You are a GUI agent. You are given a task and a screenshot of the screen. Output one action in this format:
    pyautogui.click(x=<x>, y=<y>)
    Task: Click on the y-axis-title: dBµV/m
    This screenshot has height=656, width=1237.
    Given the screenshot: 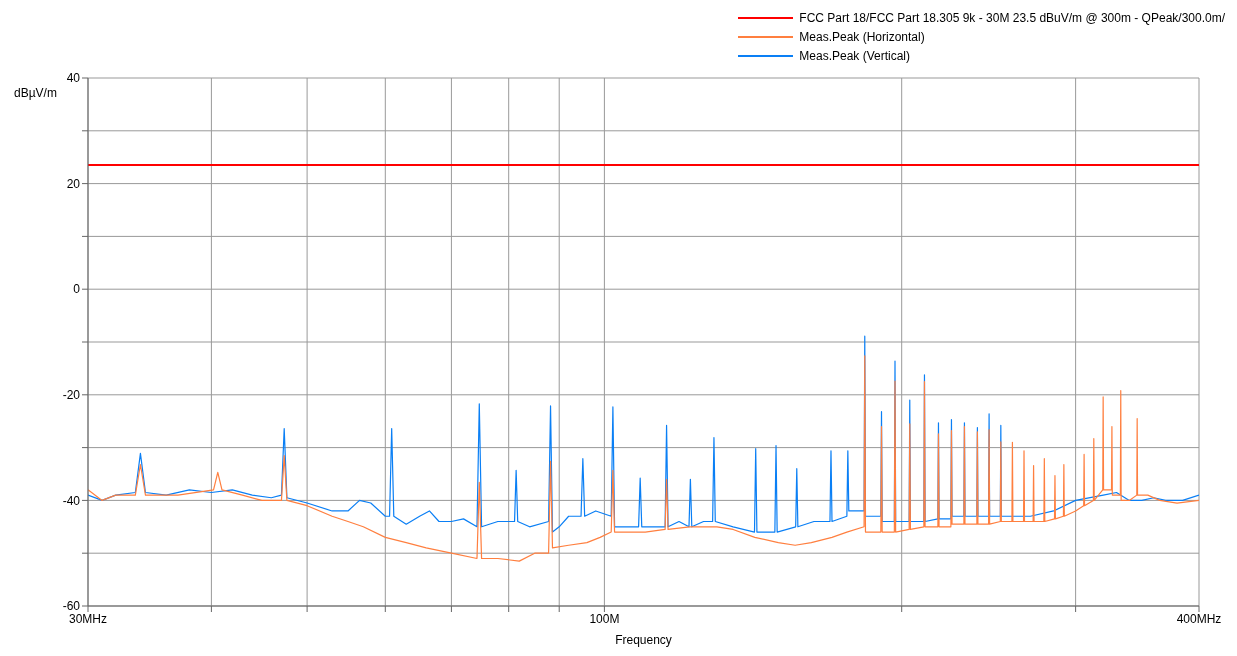 What is the action you would take?
    pyautogui.click(x=35, y=93)
    